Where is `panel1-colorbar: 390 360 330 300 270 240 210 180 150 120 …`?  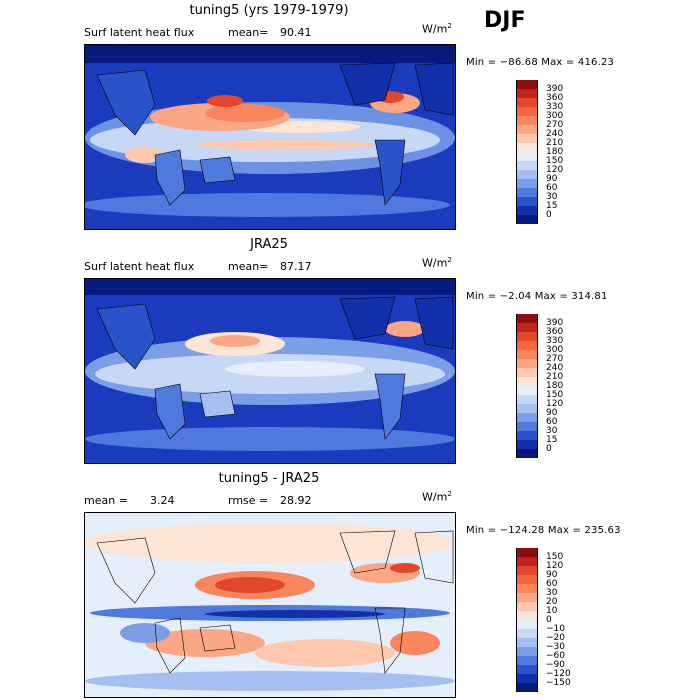 panel1-colorbar: 390 360 330 300 270 240 210 180 150 120 … is located at coordinates (556, 152).